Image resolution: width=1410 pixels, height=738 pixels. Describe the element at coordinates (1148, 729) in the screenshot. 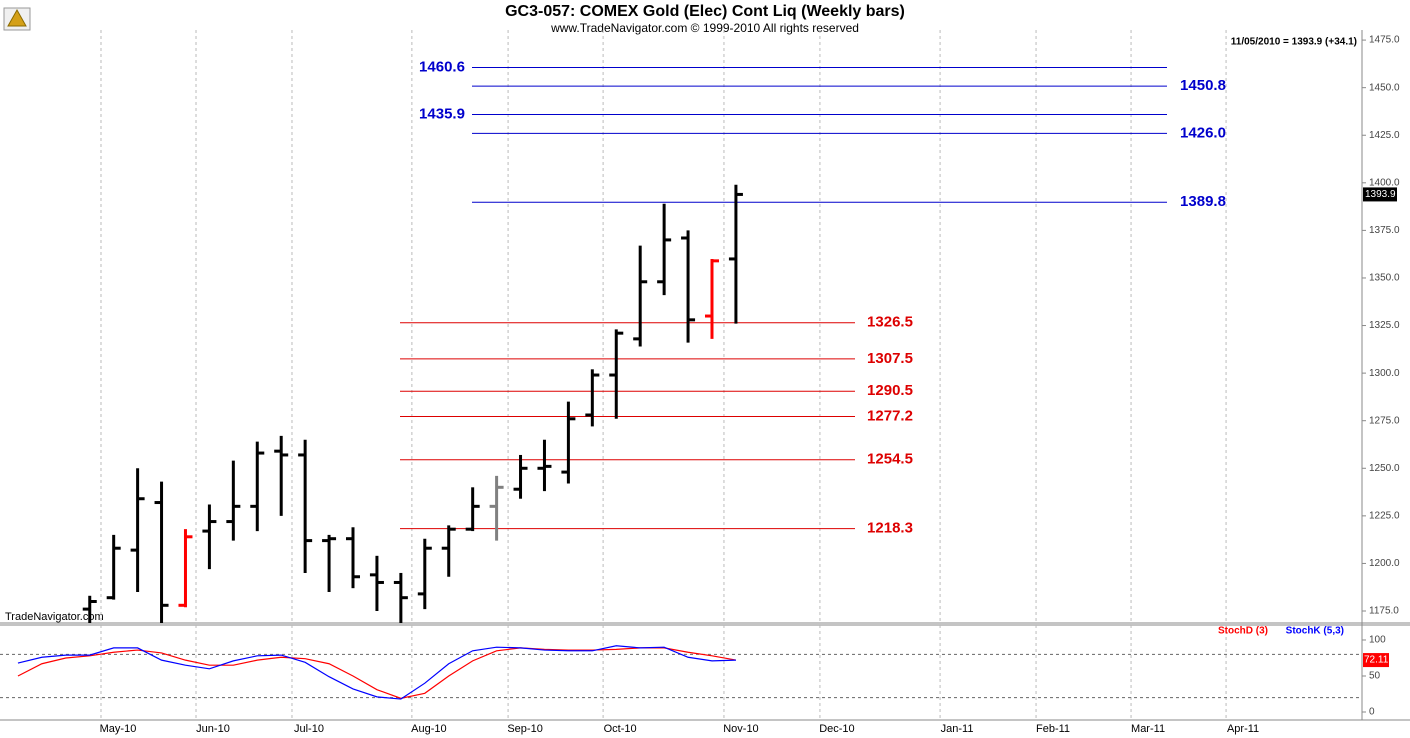

I see `x-tick-label: Mar-11` at that location.